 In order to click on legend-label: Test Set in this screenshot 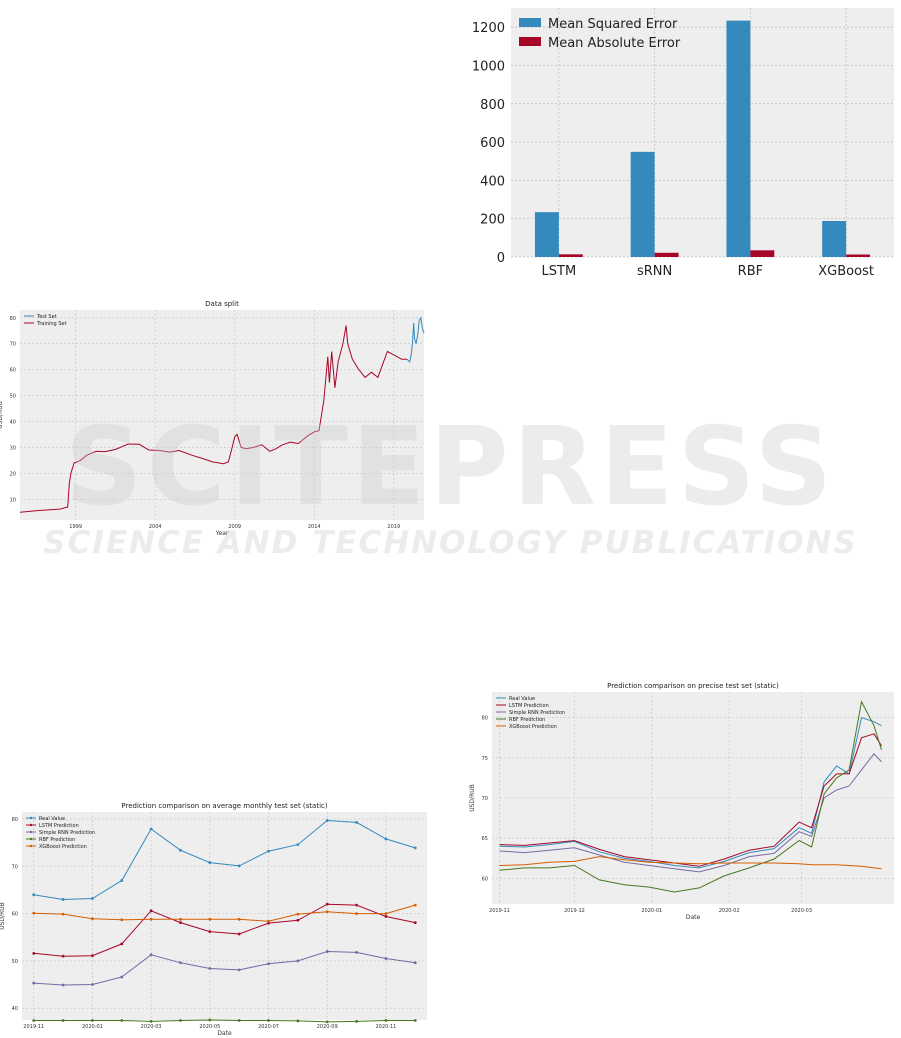, I will do `click(46, 317)`.